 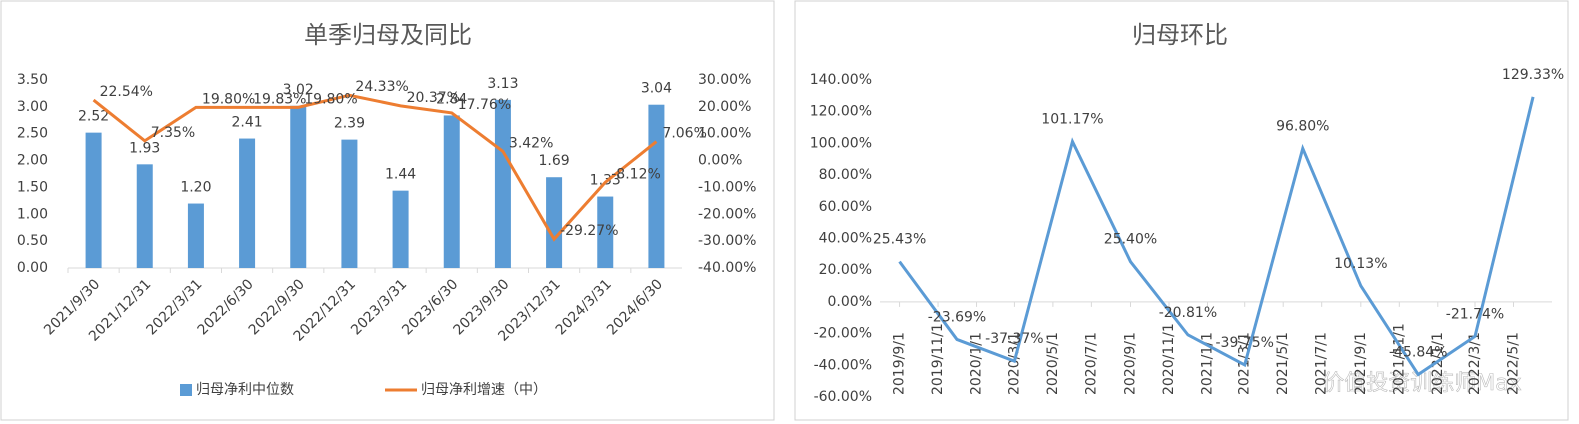 What do you see at coordinates (195, 188) in the screenshot?
I see `data-label: 1.20` at bounding box center [195, 188].